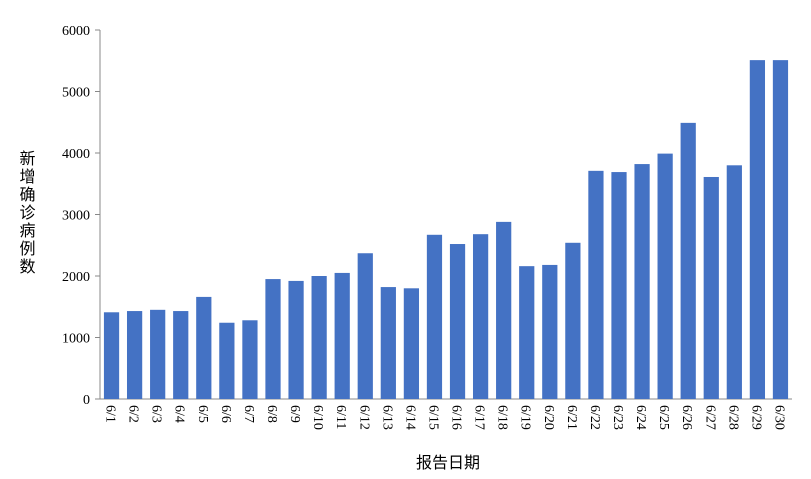 The height and width of the screenshot is (479, 811). What do you see at coordinates (686, 417) in the screenshot?
I see `x-tick-label: 6/26` at bounding box center [686, 417].